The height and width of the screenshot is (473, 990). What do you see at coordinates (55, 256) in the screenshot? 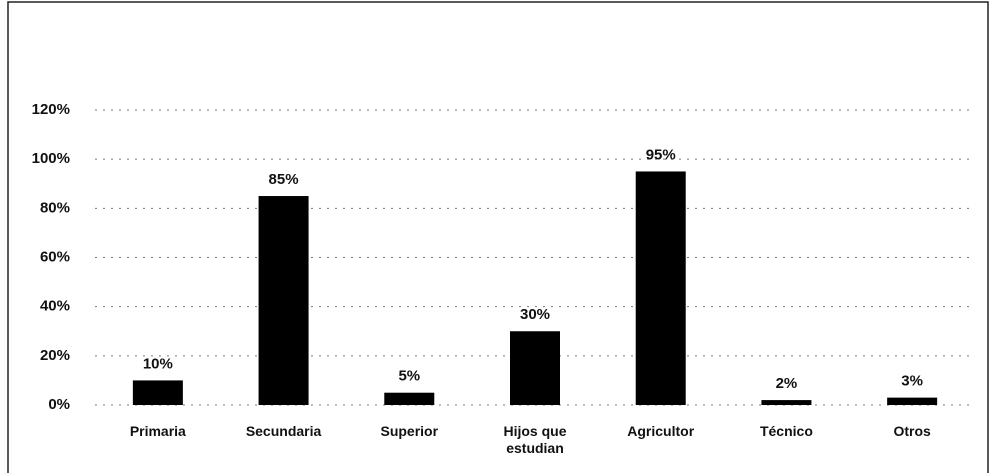
I see `y-tick-label: 60%` at bounding box center [55, 256].